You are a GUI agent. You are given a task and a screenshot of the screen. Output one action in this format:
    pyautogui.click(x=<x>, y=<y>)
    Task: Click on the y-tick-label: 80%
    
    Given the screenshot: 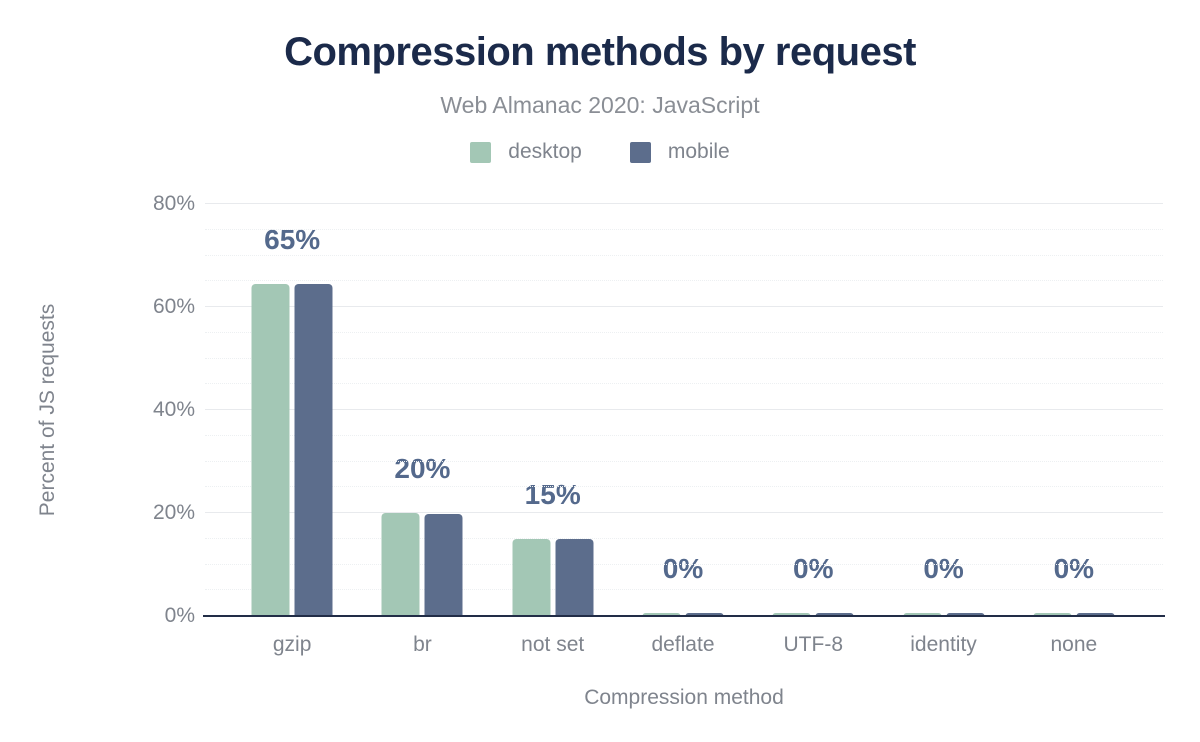 What is the action you would take?
    pyautogui.click(x=173, y=203)
    